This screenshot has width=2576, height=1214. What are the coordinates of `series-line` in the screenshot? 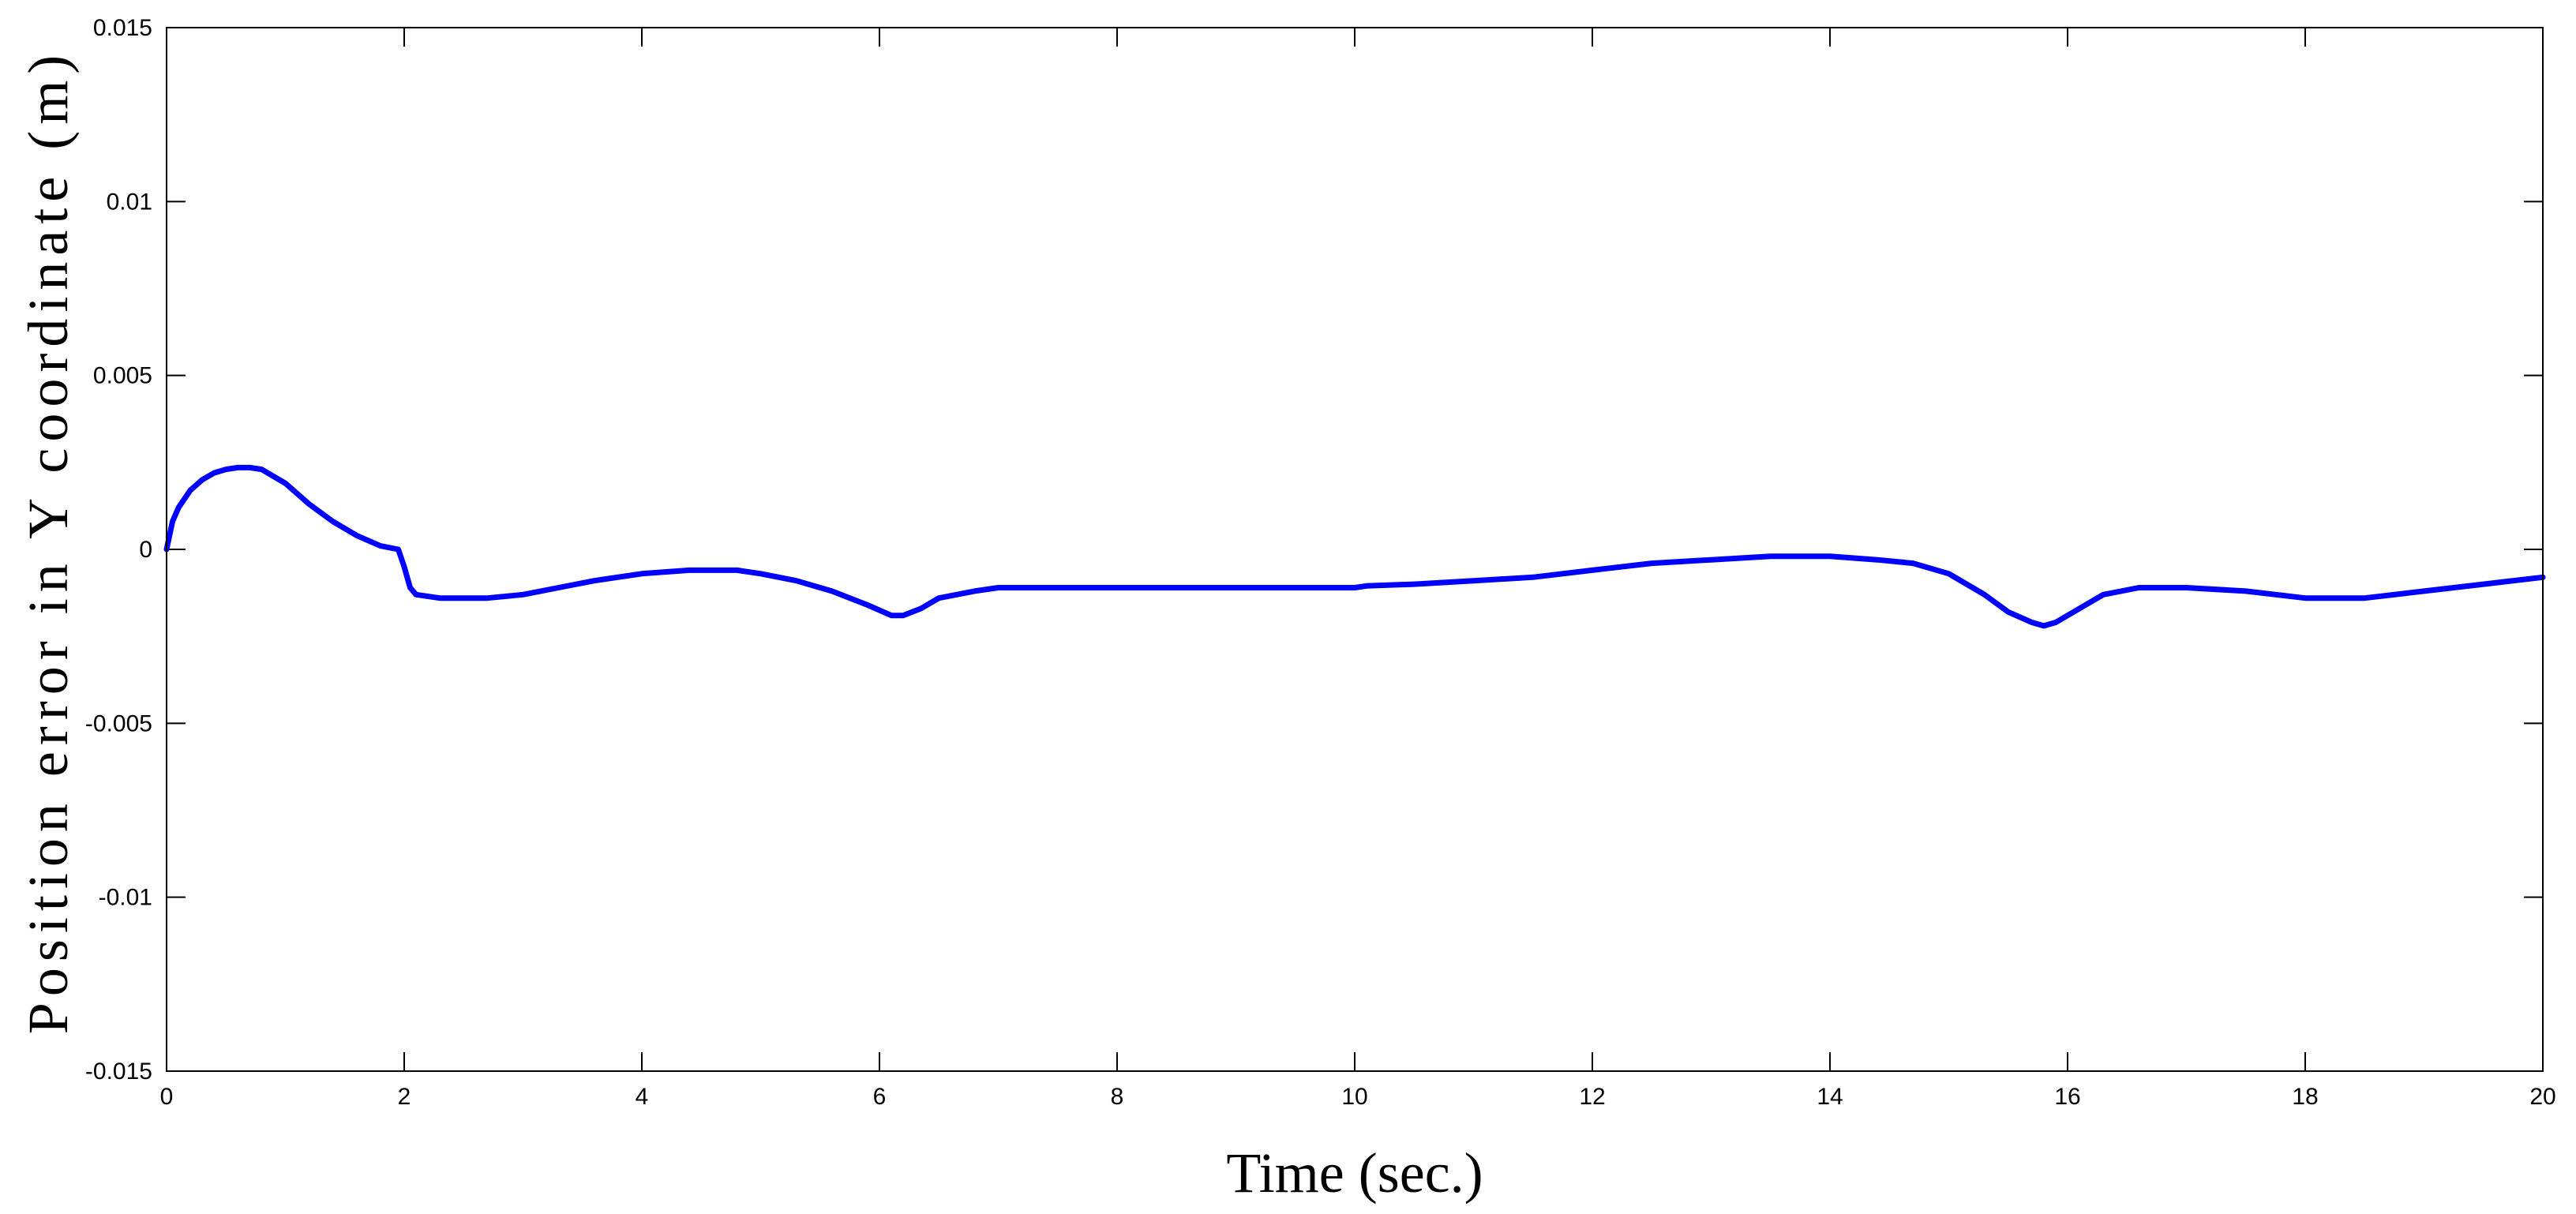 It's located at (1354, 546).